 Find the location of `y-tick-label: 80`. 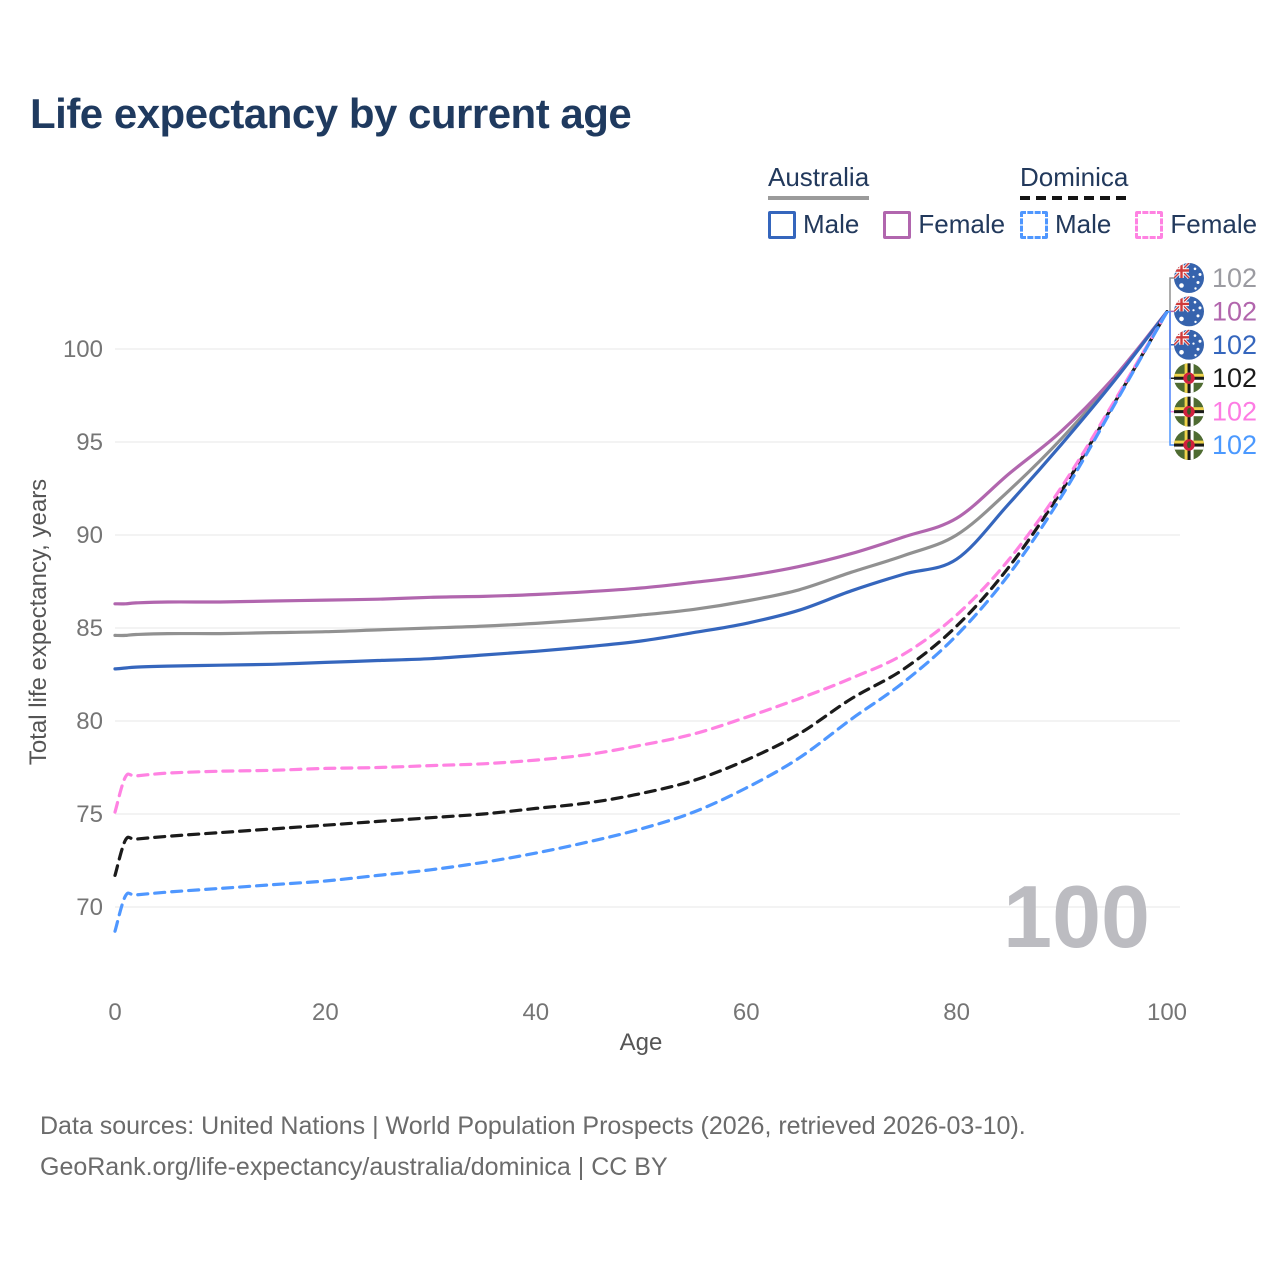

y-tick-label: 80 is located at coordinates (89, 721).